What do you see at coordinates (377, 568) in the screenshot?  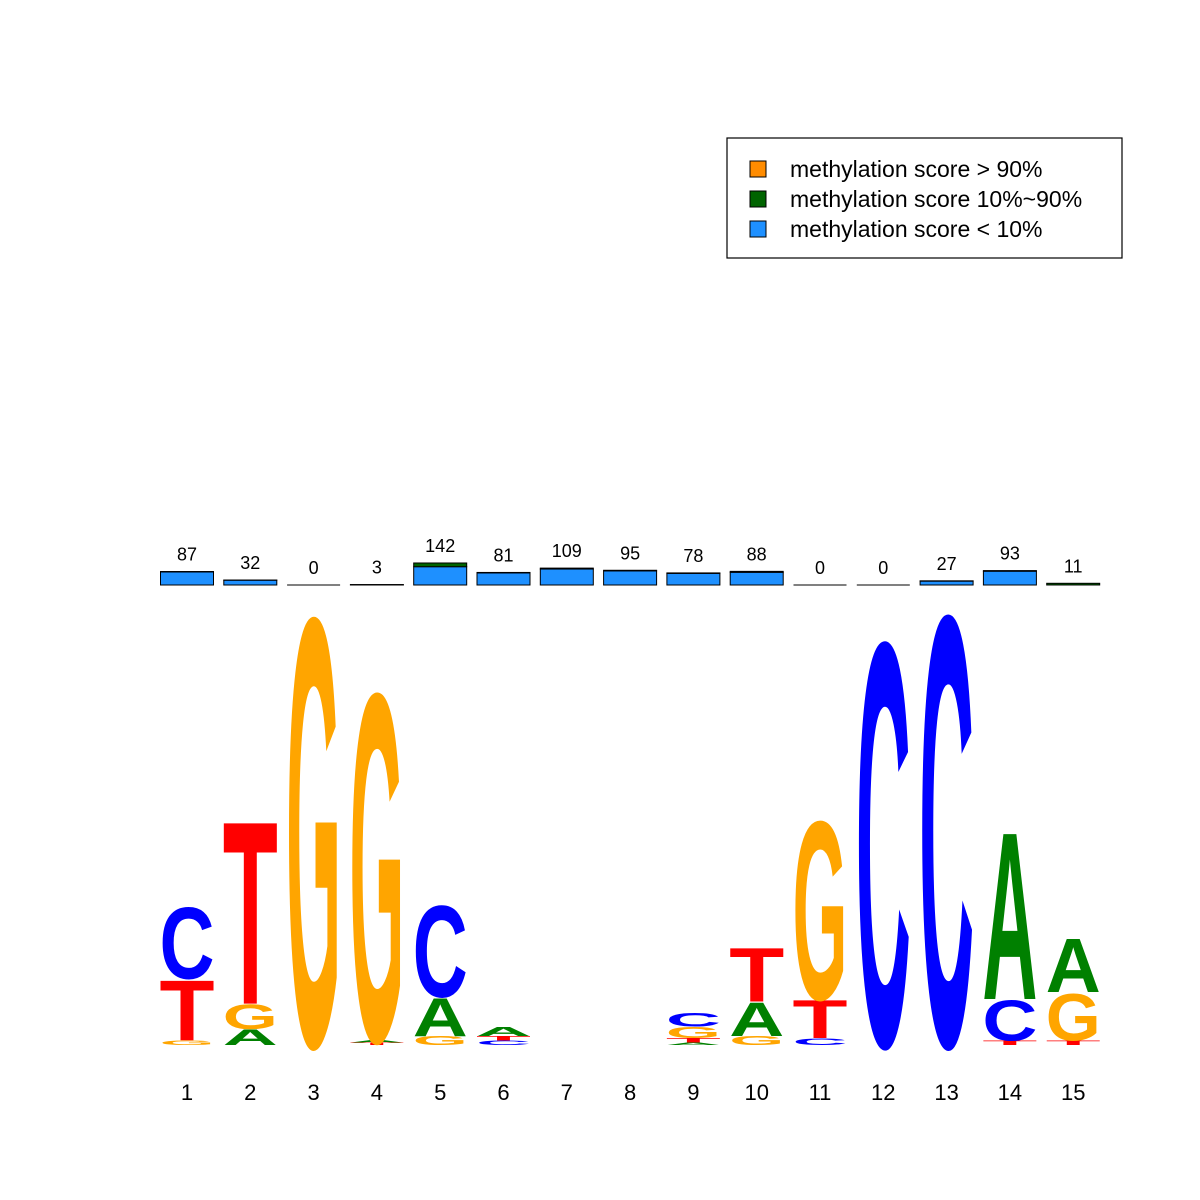 I see `count-label: 3` at bounding box center [377, 568].